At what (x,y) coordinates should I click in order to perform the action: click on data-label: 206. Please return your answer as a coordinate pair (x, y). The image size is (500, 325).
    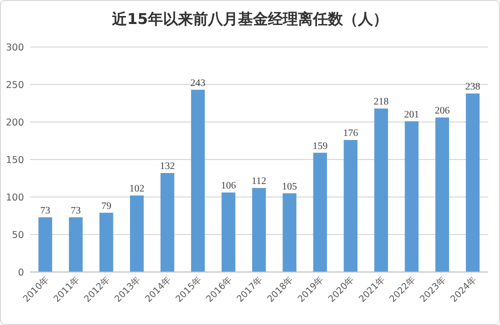
    Looking at the image, I should click on (442, 111).